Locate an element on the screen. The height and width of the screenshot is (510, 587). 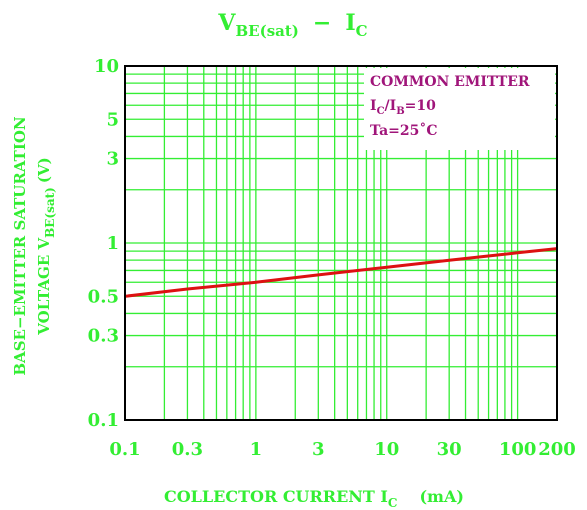
x-tick-label: 10 is located at coordinates (386, 449).